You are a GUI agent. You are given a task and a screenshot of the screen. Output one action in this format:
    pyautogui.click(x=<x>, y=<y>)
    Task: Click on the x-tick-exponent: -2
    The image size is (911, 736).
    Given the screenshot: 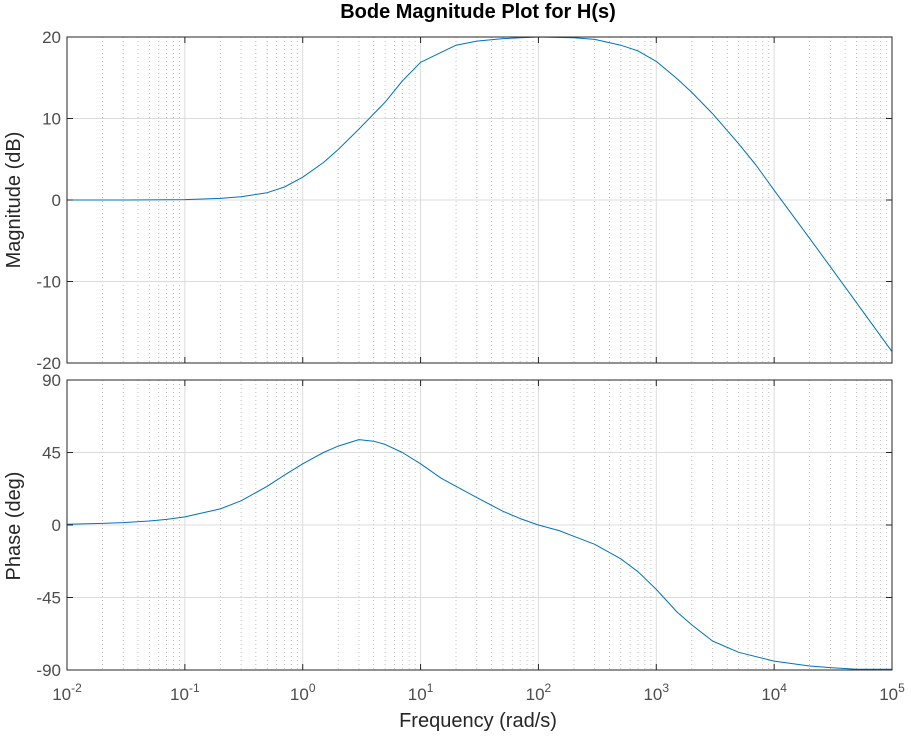 What is the action you would take?
    pyautogui.click(x=76, y=688)
    